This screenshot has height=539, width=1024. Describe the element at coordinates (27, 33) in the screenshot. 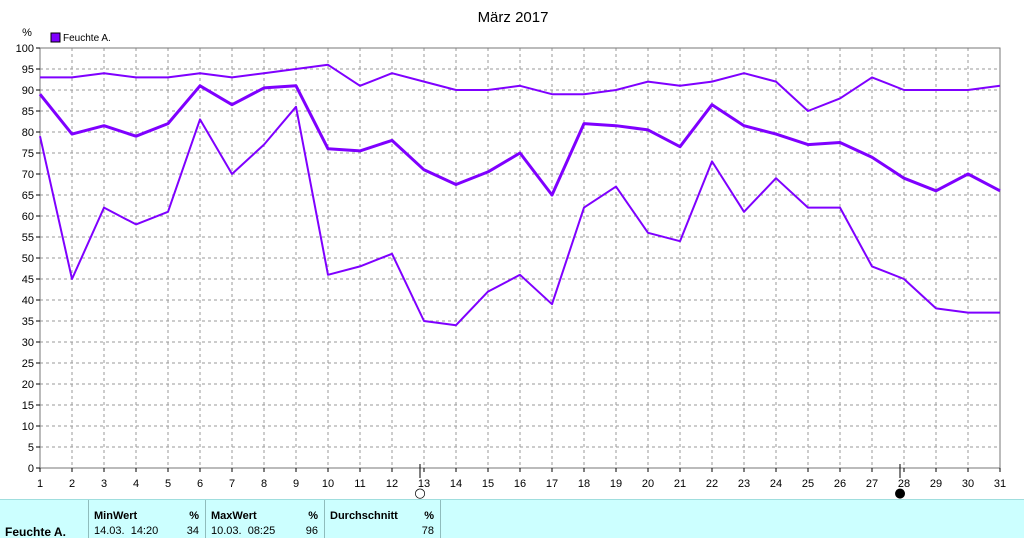

I see `y-axis-unit-label: %` at that location.